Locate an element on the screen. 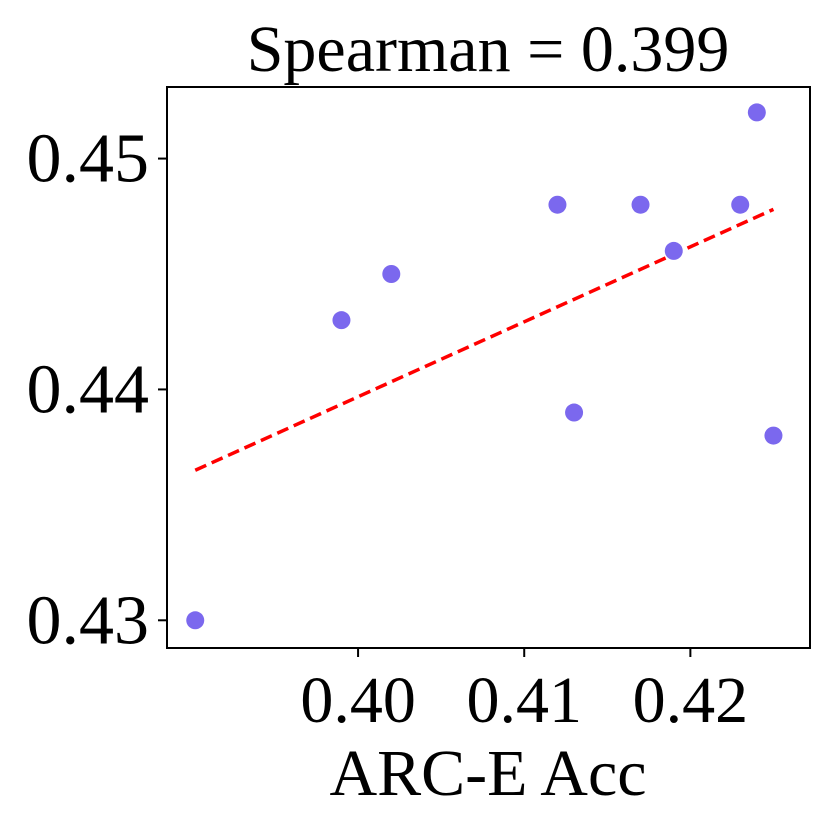 The height and width of the screenshot is (831, 830). chart-title: Spearman = 0.399 is located at coordinates (488, 49).